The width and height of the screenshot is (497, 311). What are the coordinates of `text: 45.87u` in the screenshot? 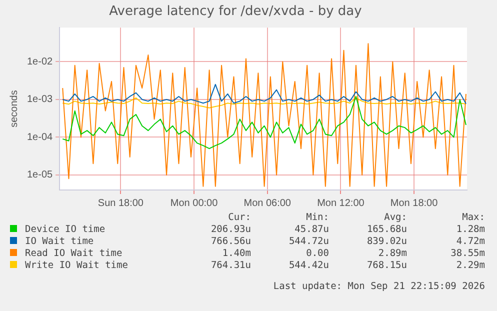 It's located at (311, 230).